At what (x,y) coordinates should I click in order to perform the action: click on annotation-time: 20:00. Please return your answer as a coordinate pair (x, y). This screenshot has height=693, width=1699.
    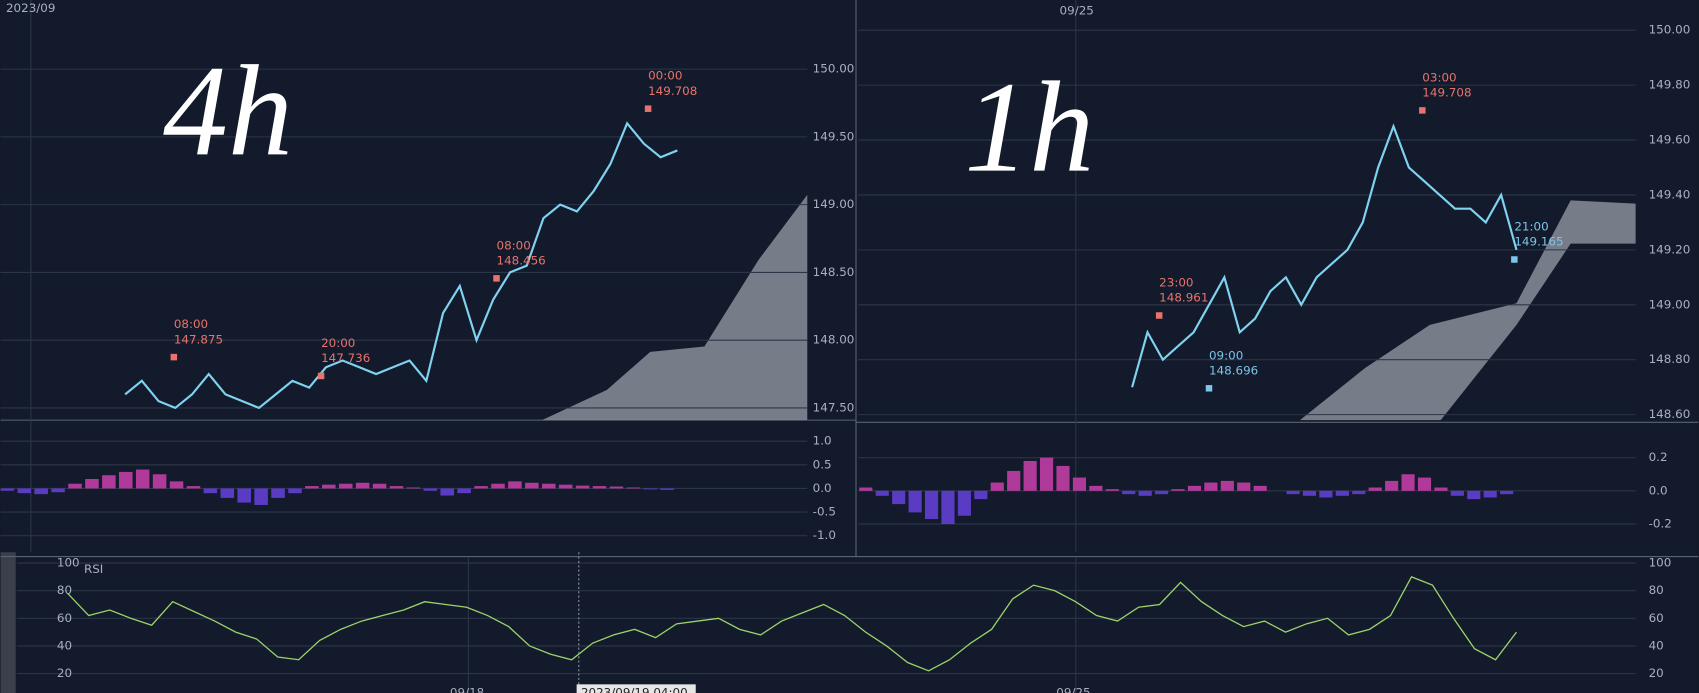
    Looking at the image, I should click on (338, 343).